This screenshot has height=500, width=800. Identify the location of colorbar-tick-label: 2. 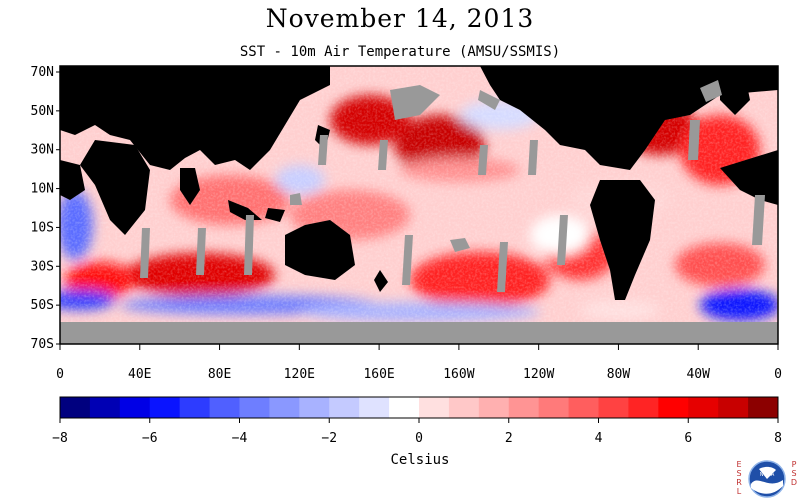
(509, 438).